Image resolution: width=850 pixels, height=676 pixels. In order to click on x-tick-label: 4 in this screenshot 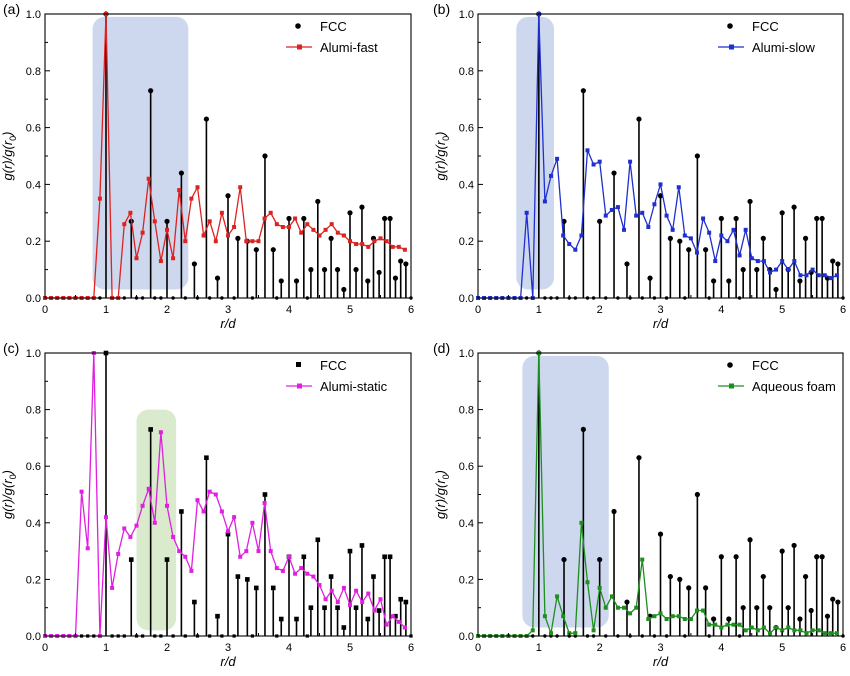, I will do `click(721, 648)`.